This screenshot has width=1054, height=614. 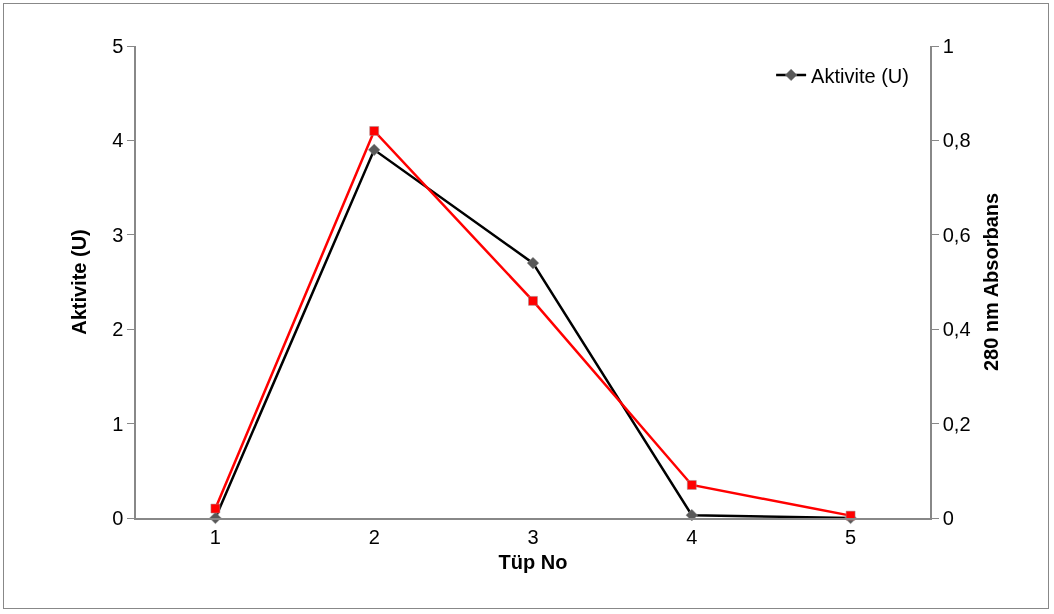 What do you see at coordinates (948, 46) in the screenshot?
I see `y2-tick-label: 1` at bounding box center [948, 46].